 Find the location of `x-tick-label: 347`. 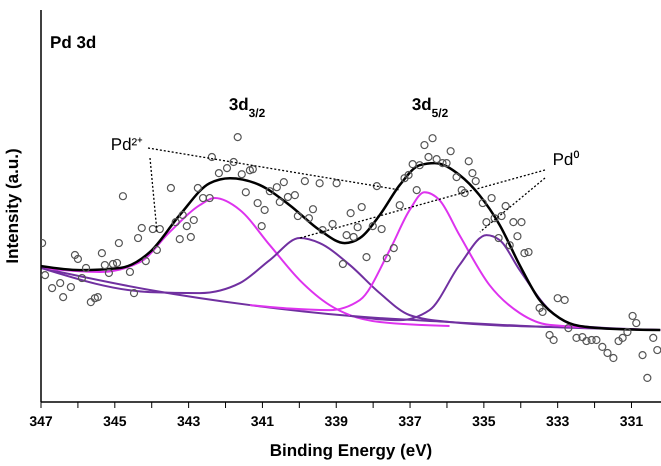

x-tick-label: 347 is located at coordinates (41, 420).